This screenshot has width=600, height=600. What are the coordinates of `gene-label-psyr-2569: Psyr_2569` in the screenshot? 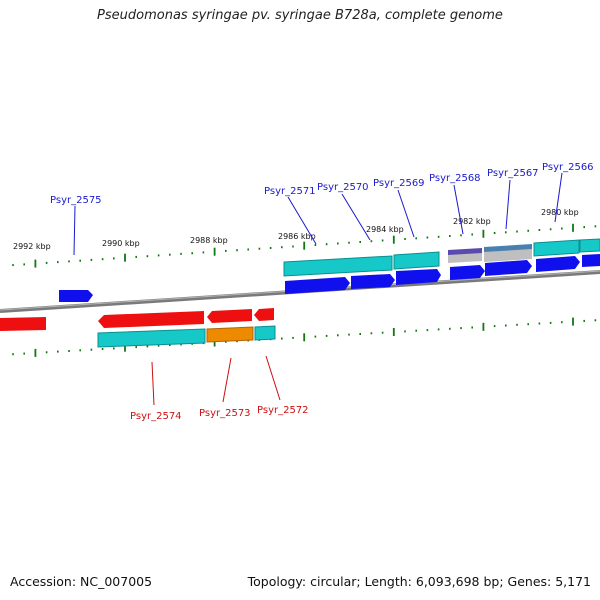 It's located at (399, 183).